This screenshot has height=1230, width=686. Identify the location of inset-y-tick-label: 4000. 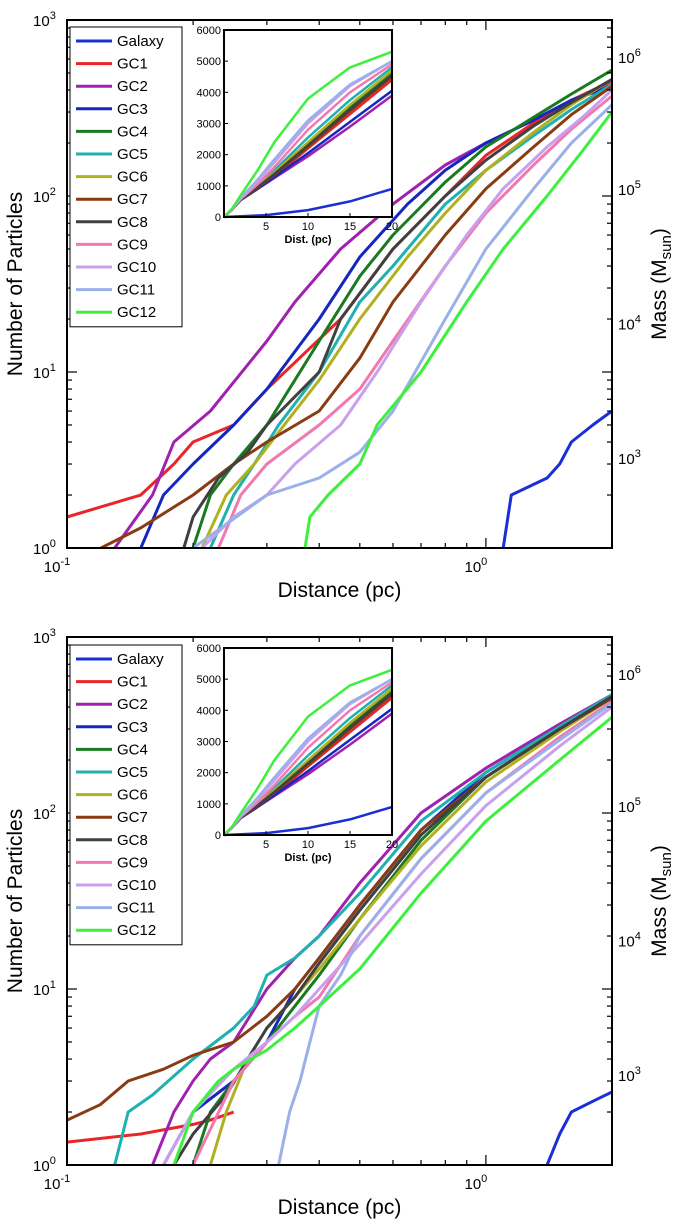
(209, 93).